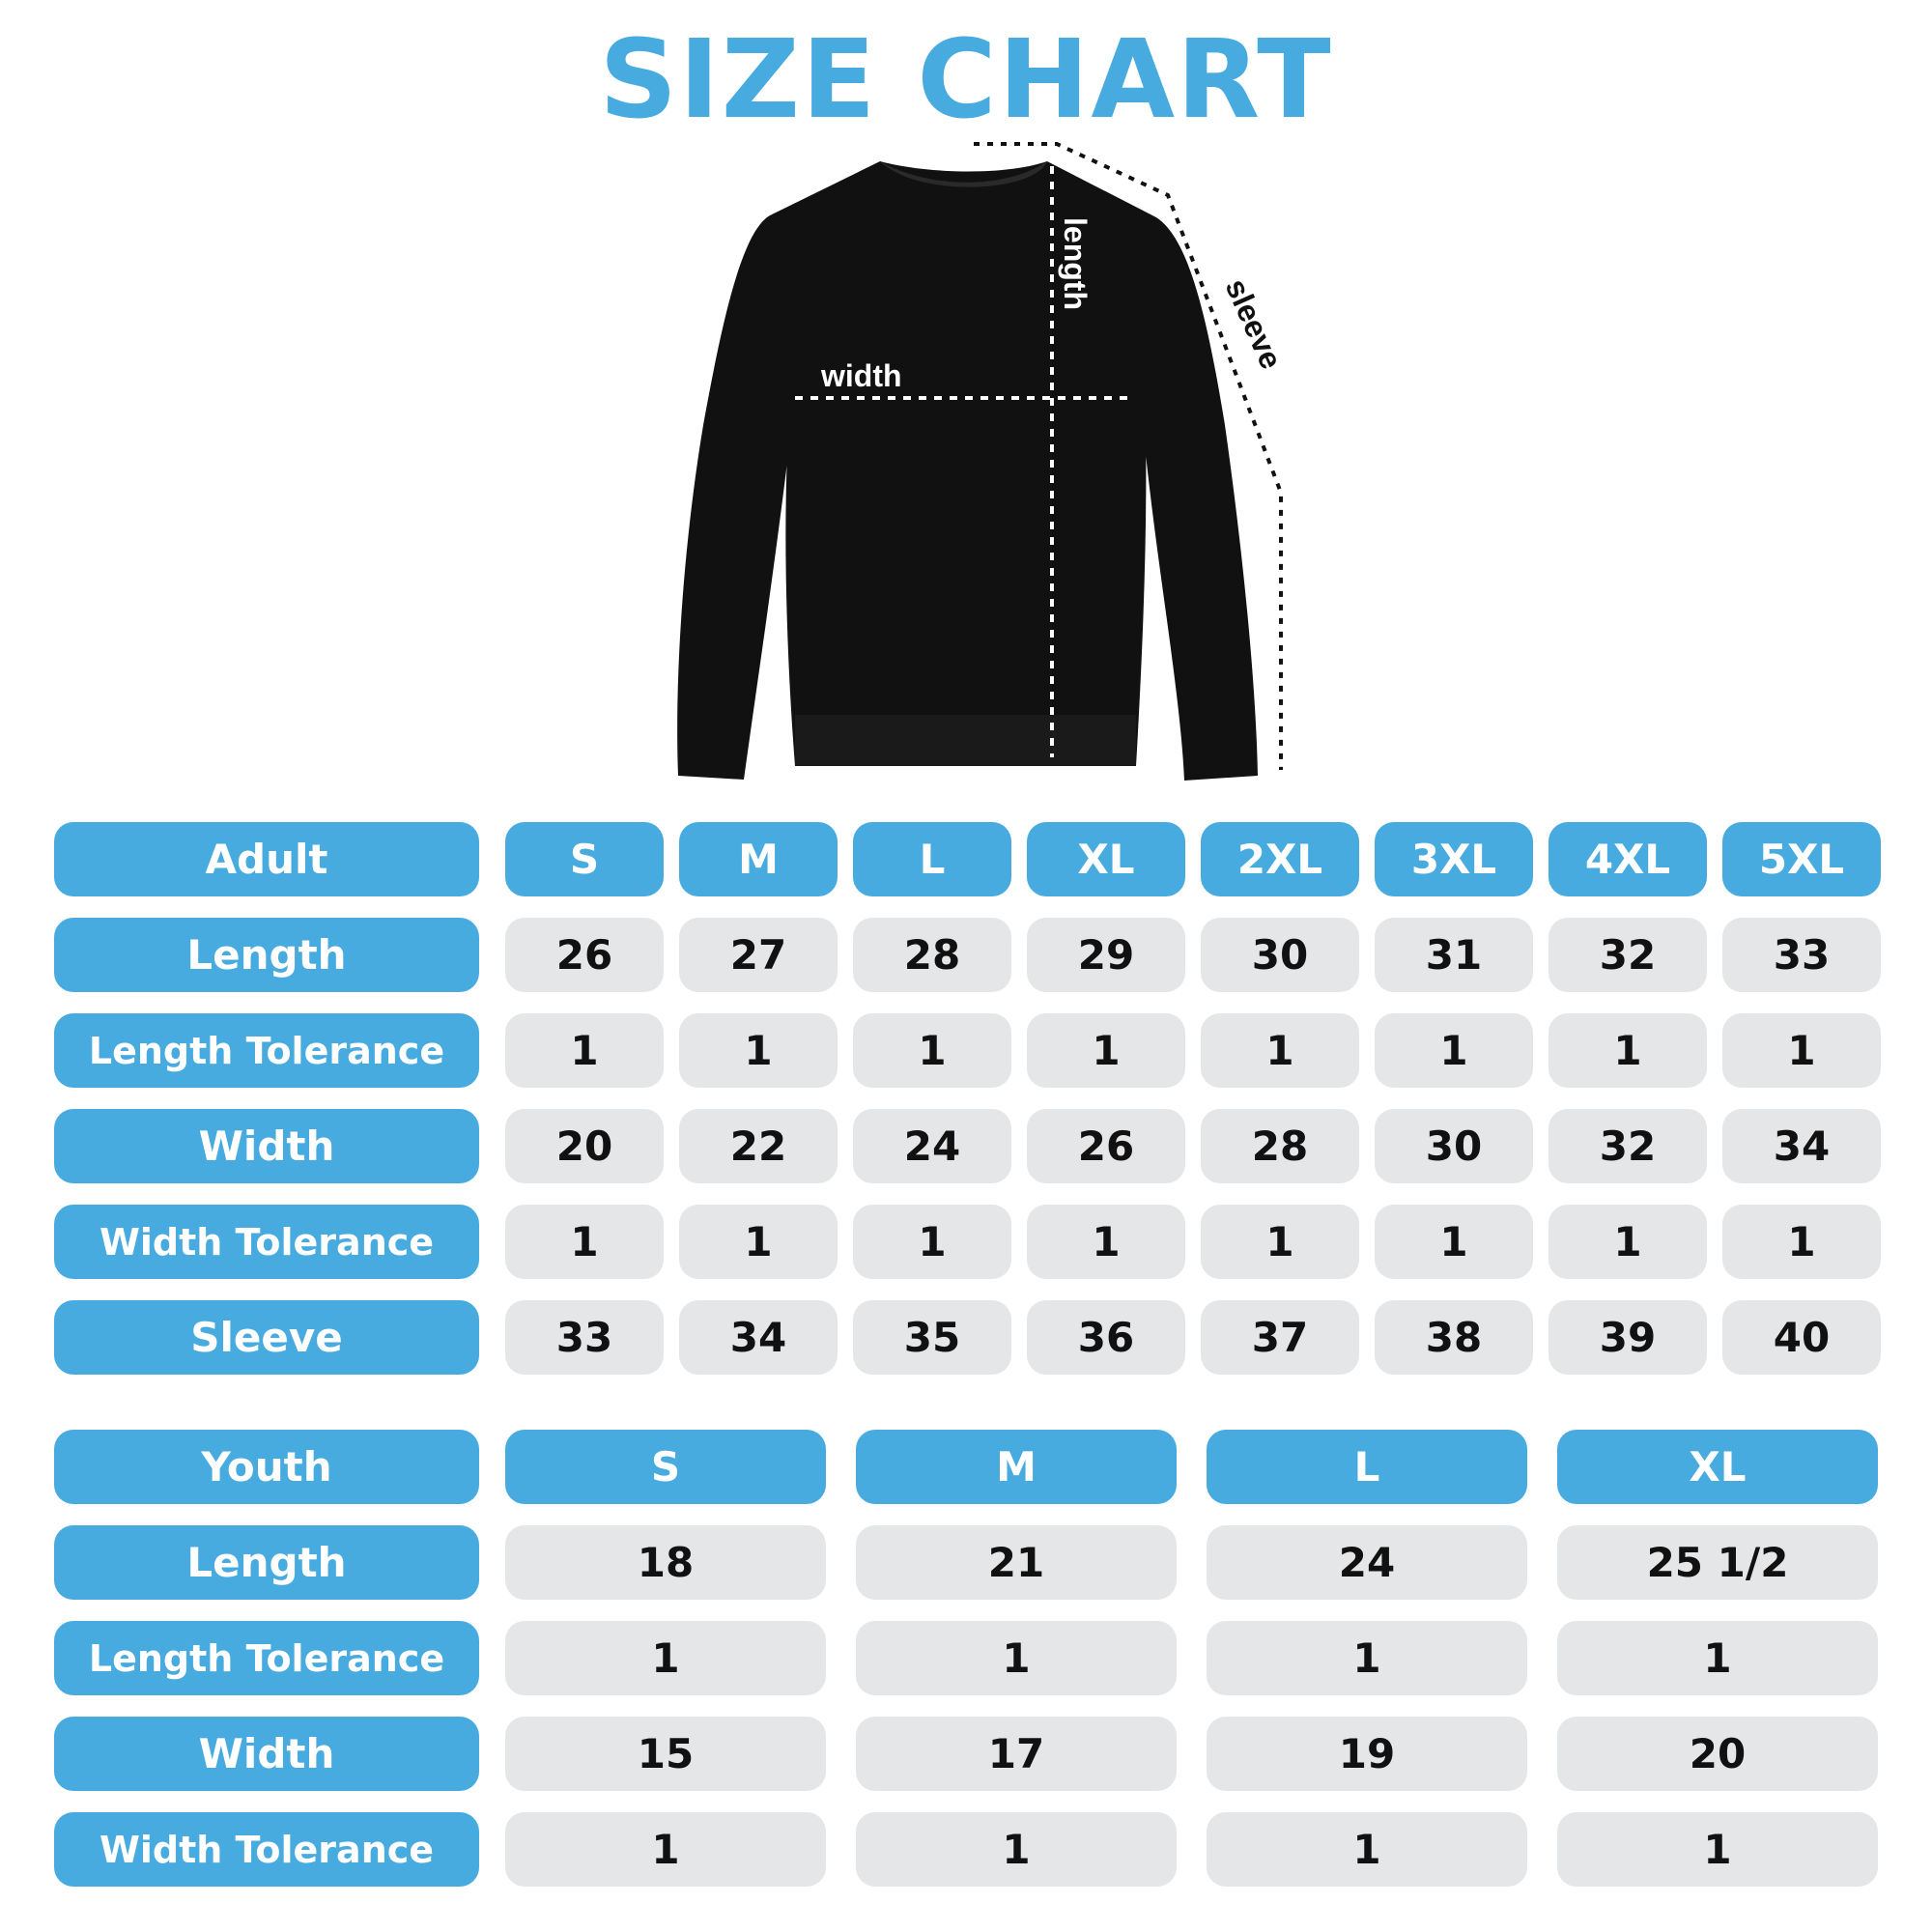 The image size is (1932, 1932). What do you see at coordinates (1717, 1562) in the screenshot?
I see `youth-value-cell: 25 1/2` at bounding box center [1717, 1562].